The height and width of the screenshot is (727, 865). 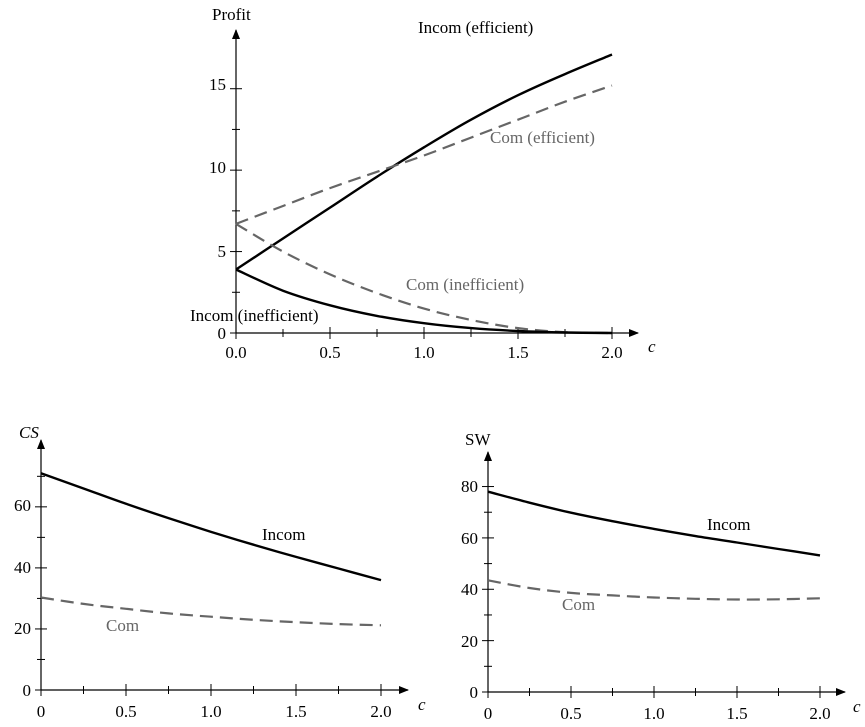 I want to click on sw-x-ticks, so click(x=654, y=692).